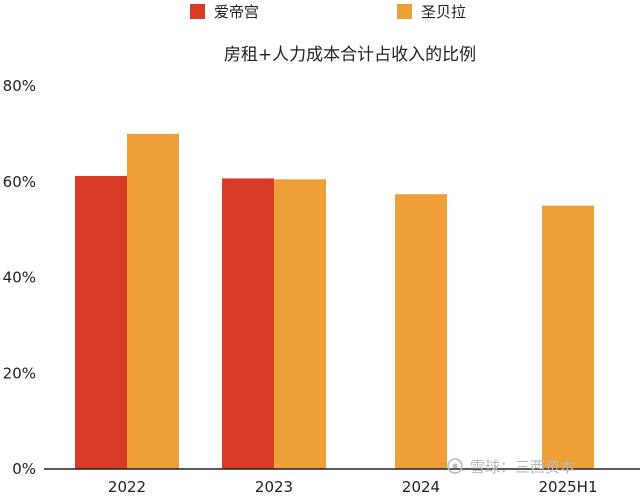 This screenshot has height=496, width=640. What do you see at coordinates (568, 337) in the screenshot?
I see `bar-shengbeila-2025H1` at bounding box center [568, 337].